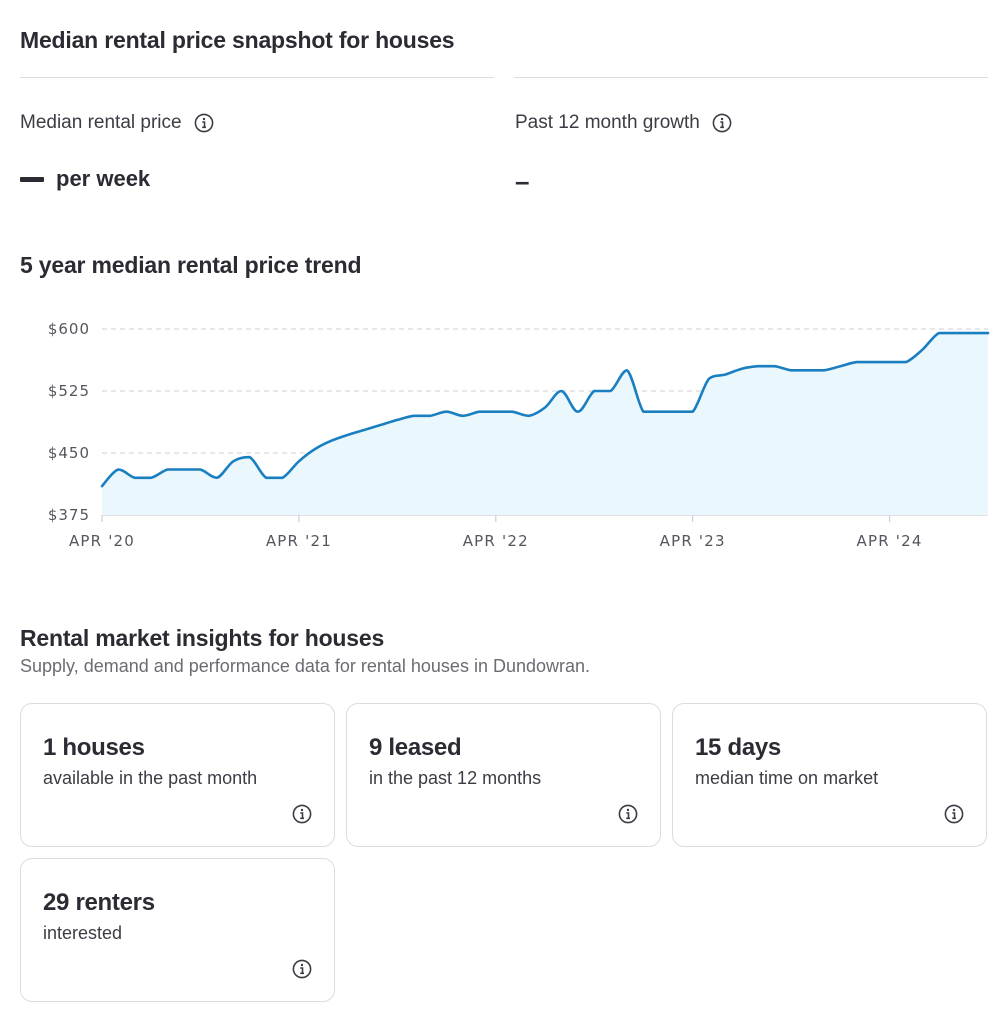  I want to click on insight-card-leased: 9 leased in the past 12 months, so click(503, 775).